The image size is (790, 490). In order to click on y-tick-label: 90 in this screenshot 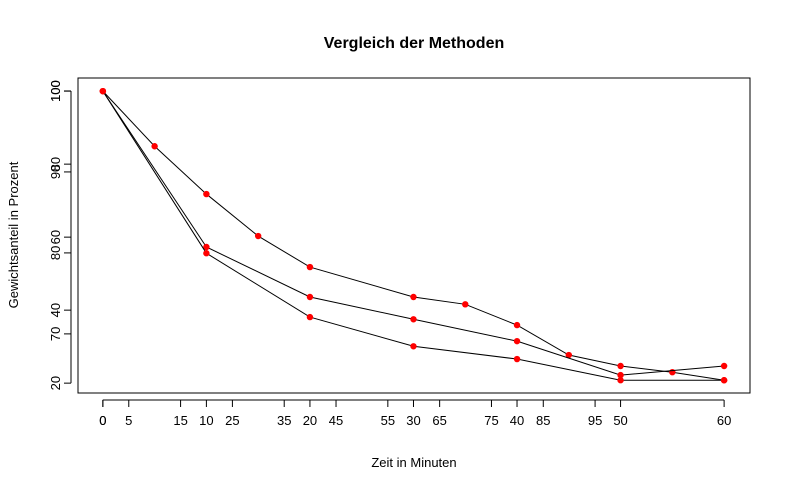, I will do `click(55, 172)`.